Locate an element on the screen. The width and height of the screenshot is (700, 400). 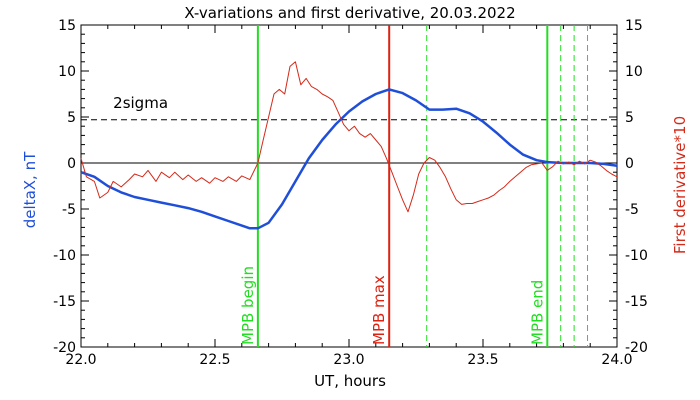
y-tick-label-left: 10 is located at coordinates (67, 72).